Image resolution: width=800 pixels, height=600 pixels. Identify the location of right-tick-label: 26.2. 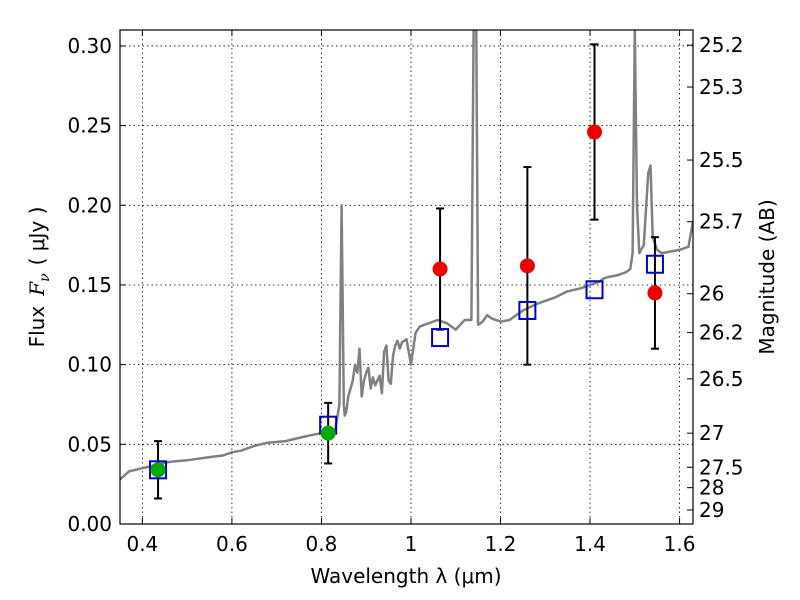
(721, 333).